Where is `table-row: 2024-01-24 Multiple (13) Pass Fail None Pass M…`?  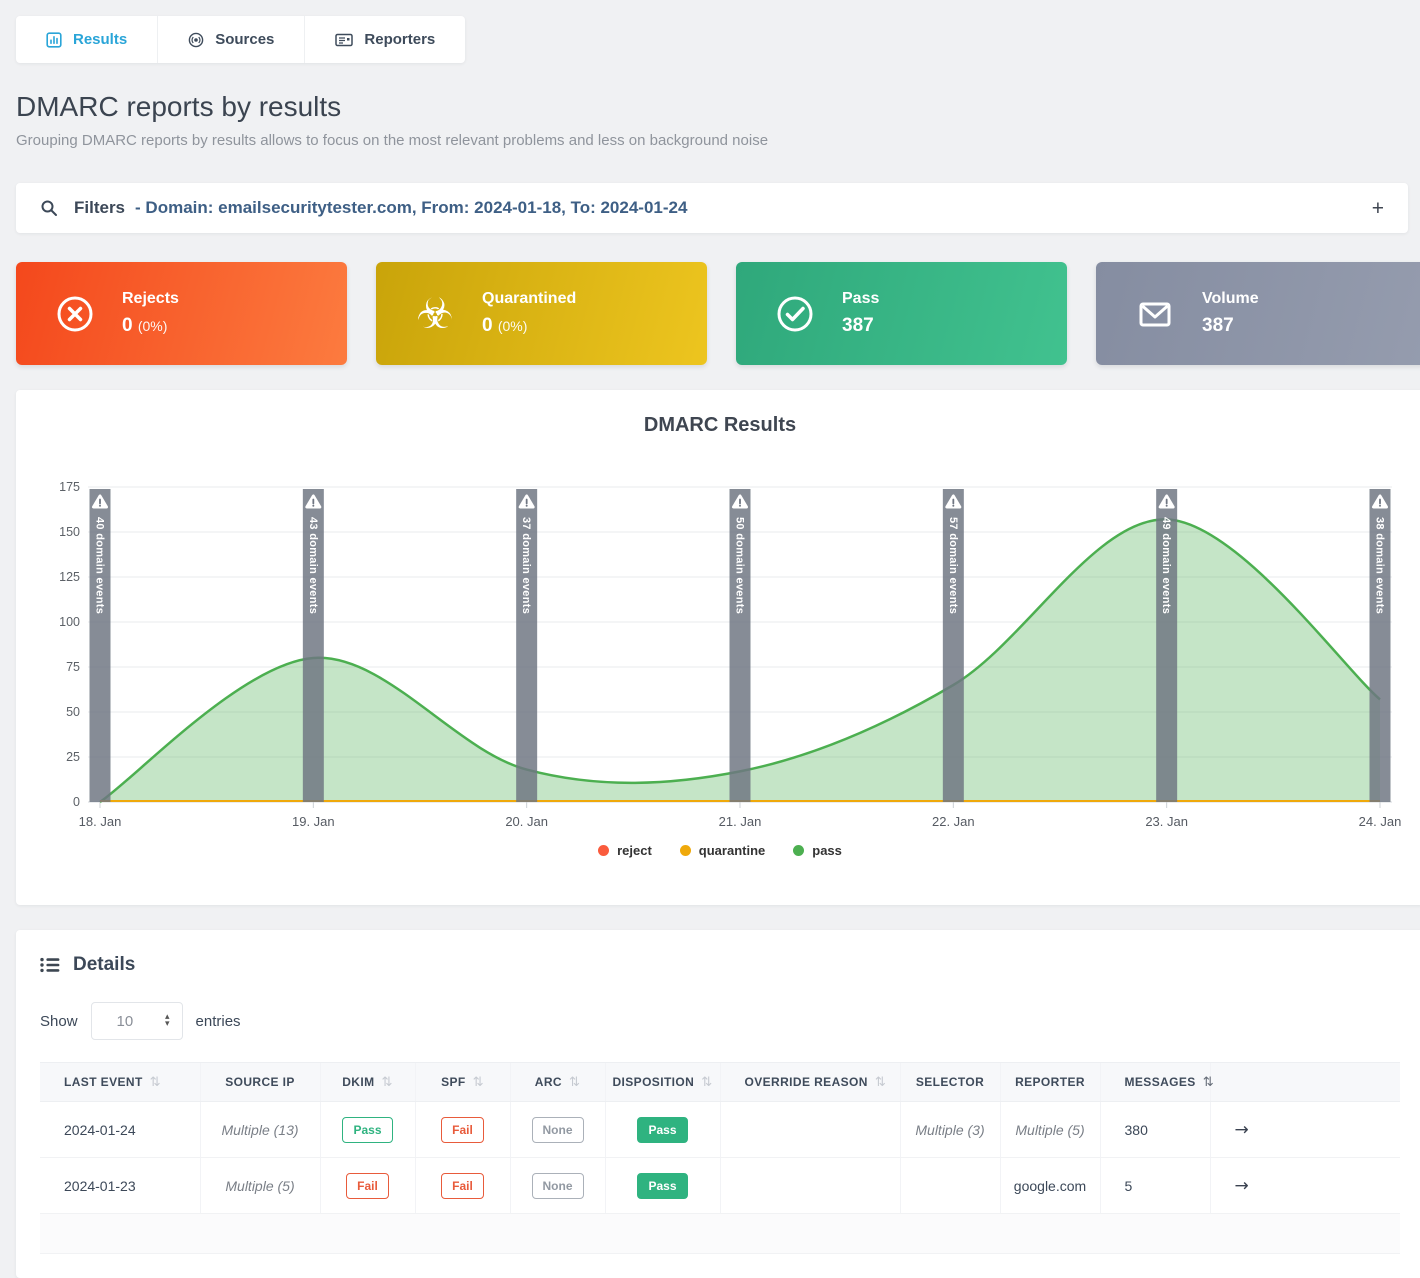 table-row: 2024-01-24 Multiple (13) Pass Fail None Pass M… is located at coordinates (720, 1129).